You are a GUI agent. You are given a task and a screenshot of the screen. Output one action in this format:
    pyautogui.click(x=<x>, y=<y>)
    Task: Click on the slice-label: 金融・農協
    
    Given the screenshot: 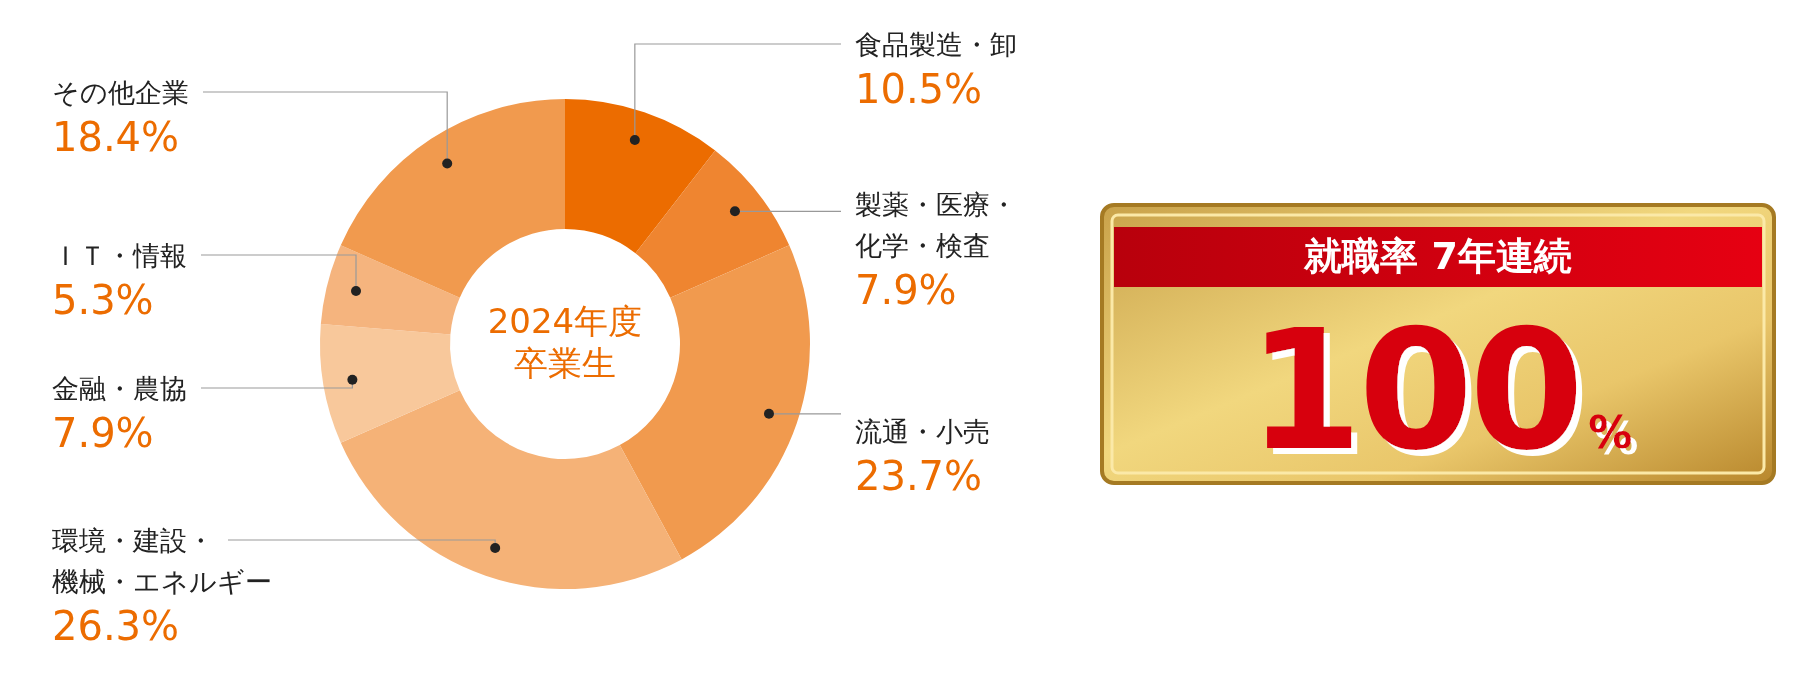 What is the action you would take?
    pyautogui.click(x=119, y=389)
    